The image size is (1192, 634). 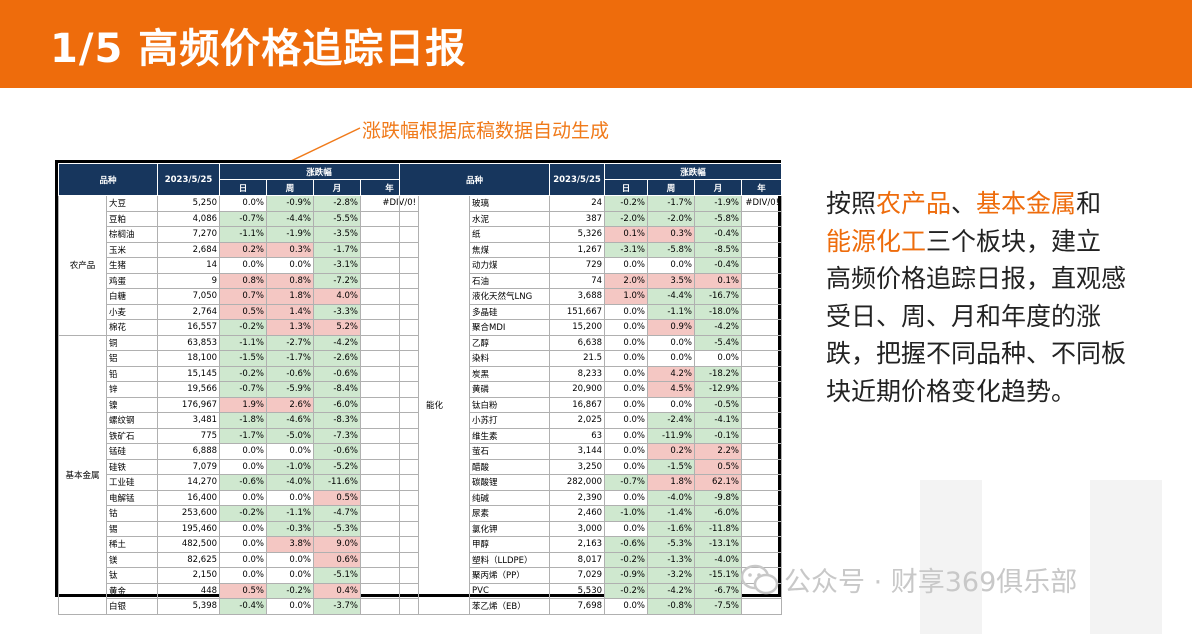 What do you see at coordinates (132, 311) in the screenshot?
I see `variety-cell: 小麦` at bounding box center [132, 311].